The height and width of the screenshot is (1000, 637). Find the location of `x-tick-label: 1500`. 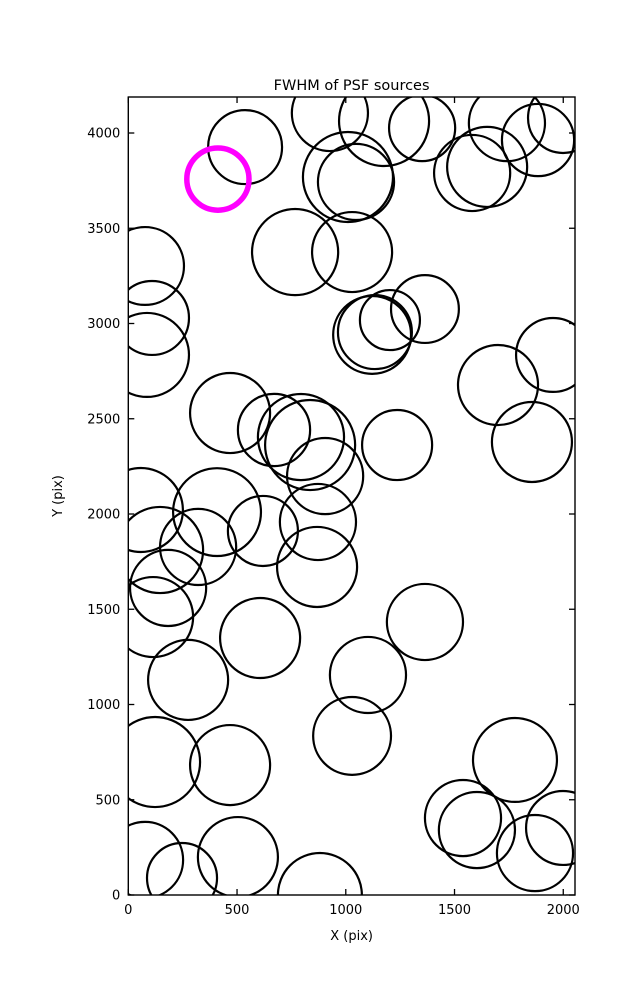

x-tick-label: 1500 is located at coordinates (454, 910).